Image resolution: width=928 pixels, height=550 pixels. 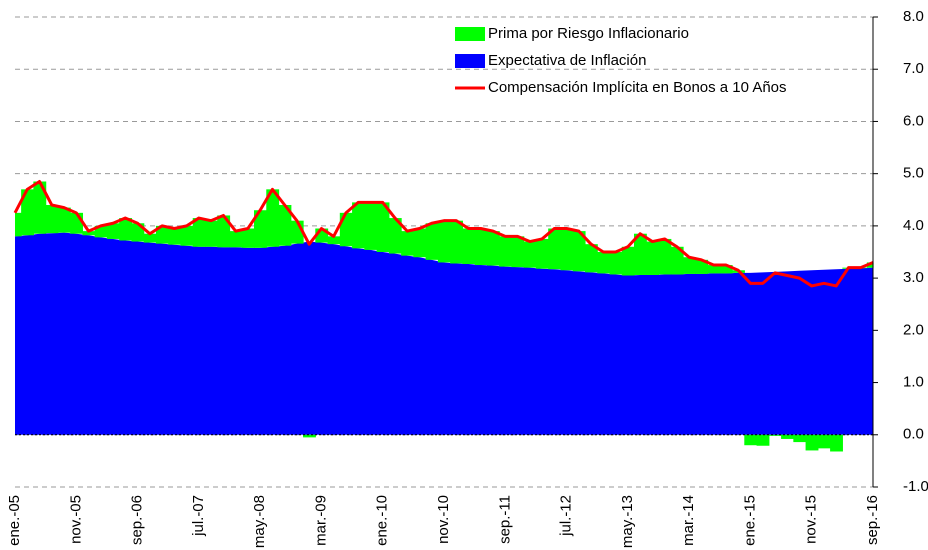 I want to click on x-tick-label: nov.-10, so click(x=443, y=519).